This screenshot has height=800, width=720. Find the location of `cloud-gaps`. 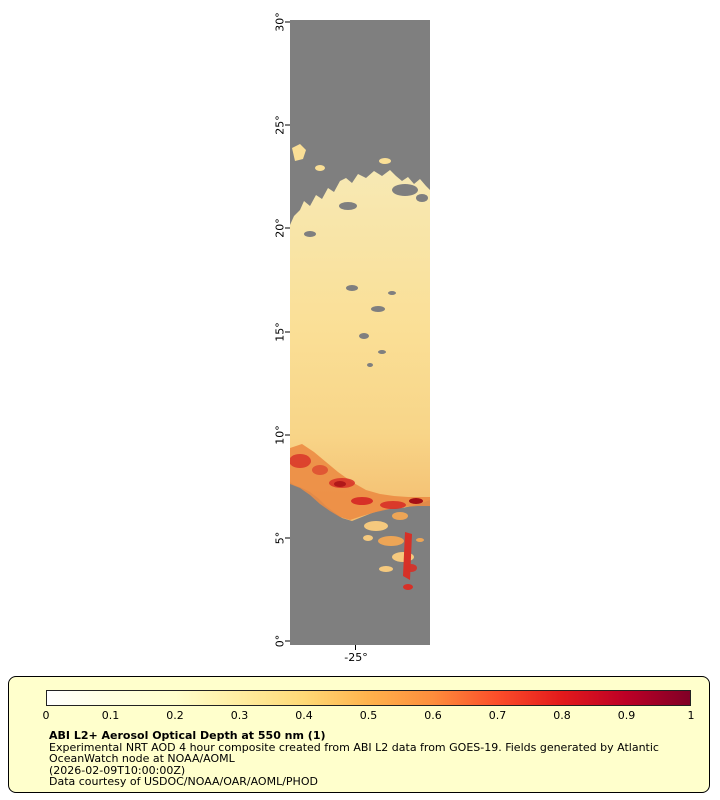

cloud-gaps is located at coordinates (366, 275).